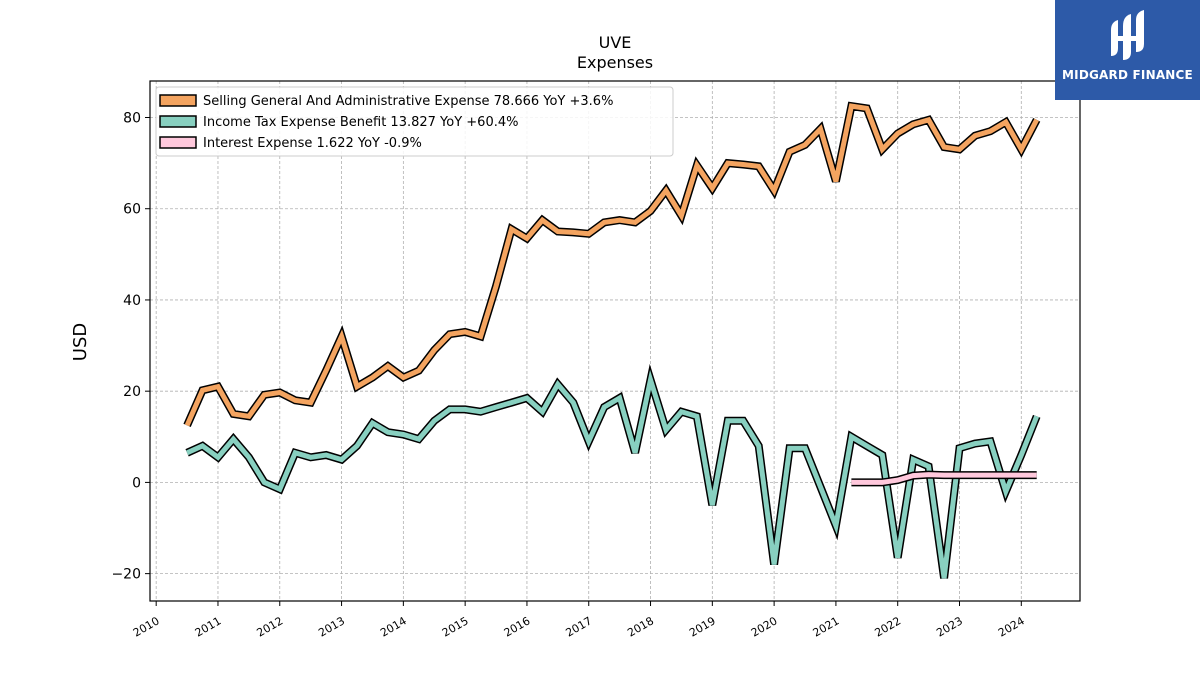  What do you see at coordinates (455, 626) in the screenshot?
I see `x-tick-label: 2015` at bounding box center [455, 626].